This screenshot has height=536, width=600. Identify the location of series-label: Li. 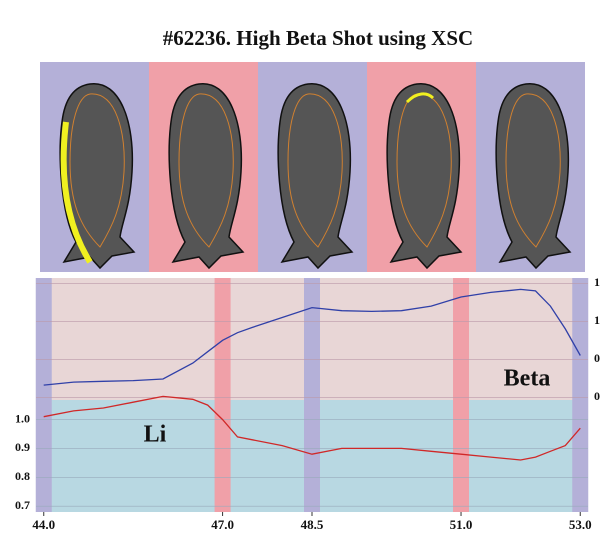
(155, 435).